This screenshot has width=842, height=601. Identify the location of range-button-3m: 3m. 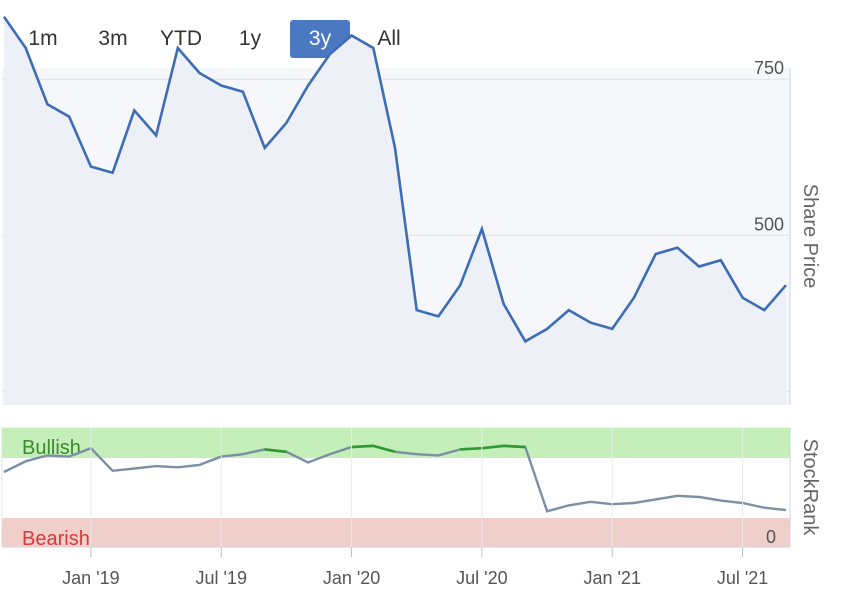
(113, 38).